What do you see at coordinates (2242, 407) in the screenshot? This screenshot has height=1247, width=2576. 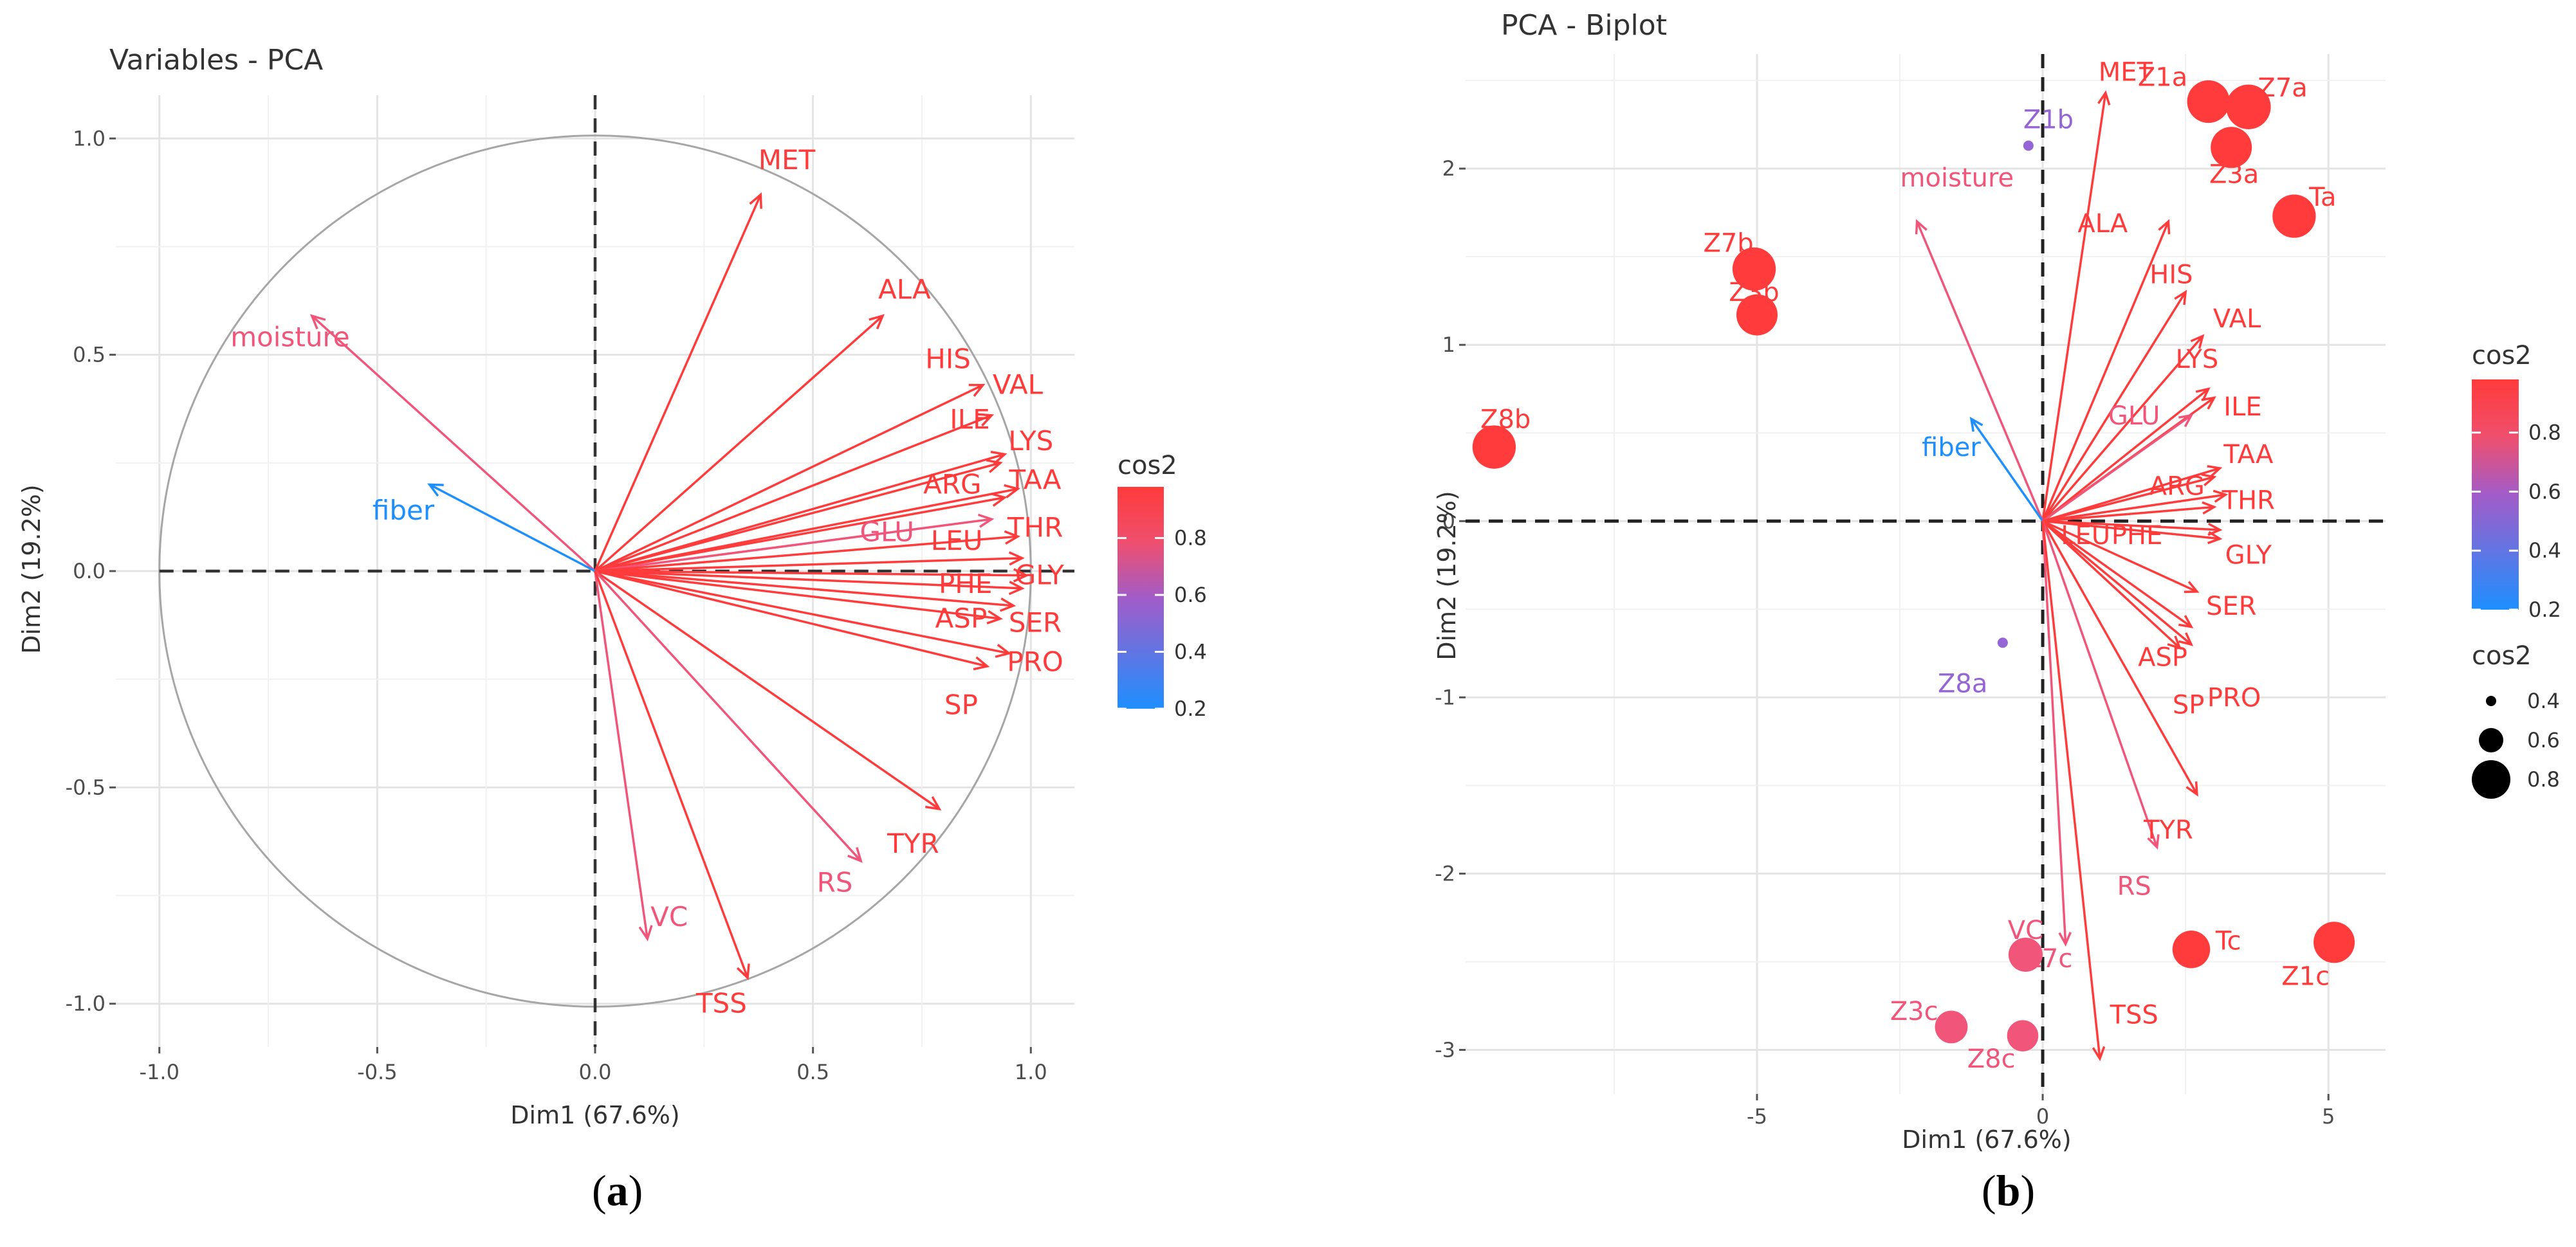 I see `label-ile: ILE` at bounding box center [2242, 407].